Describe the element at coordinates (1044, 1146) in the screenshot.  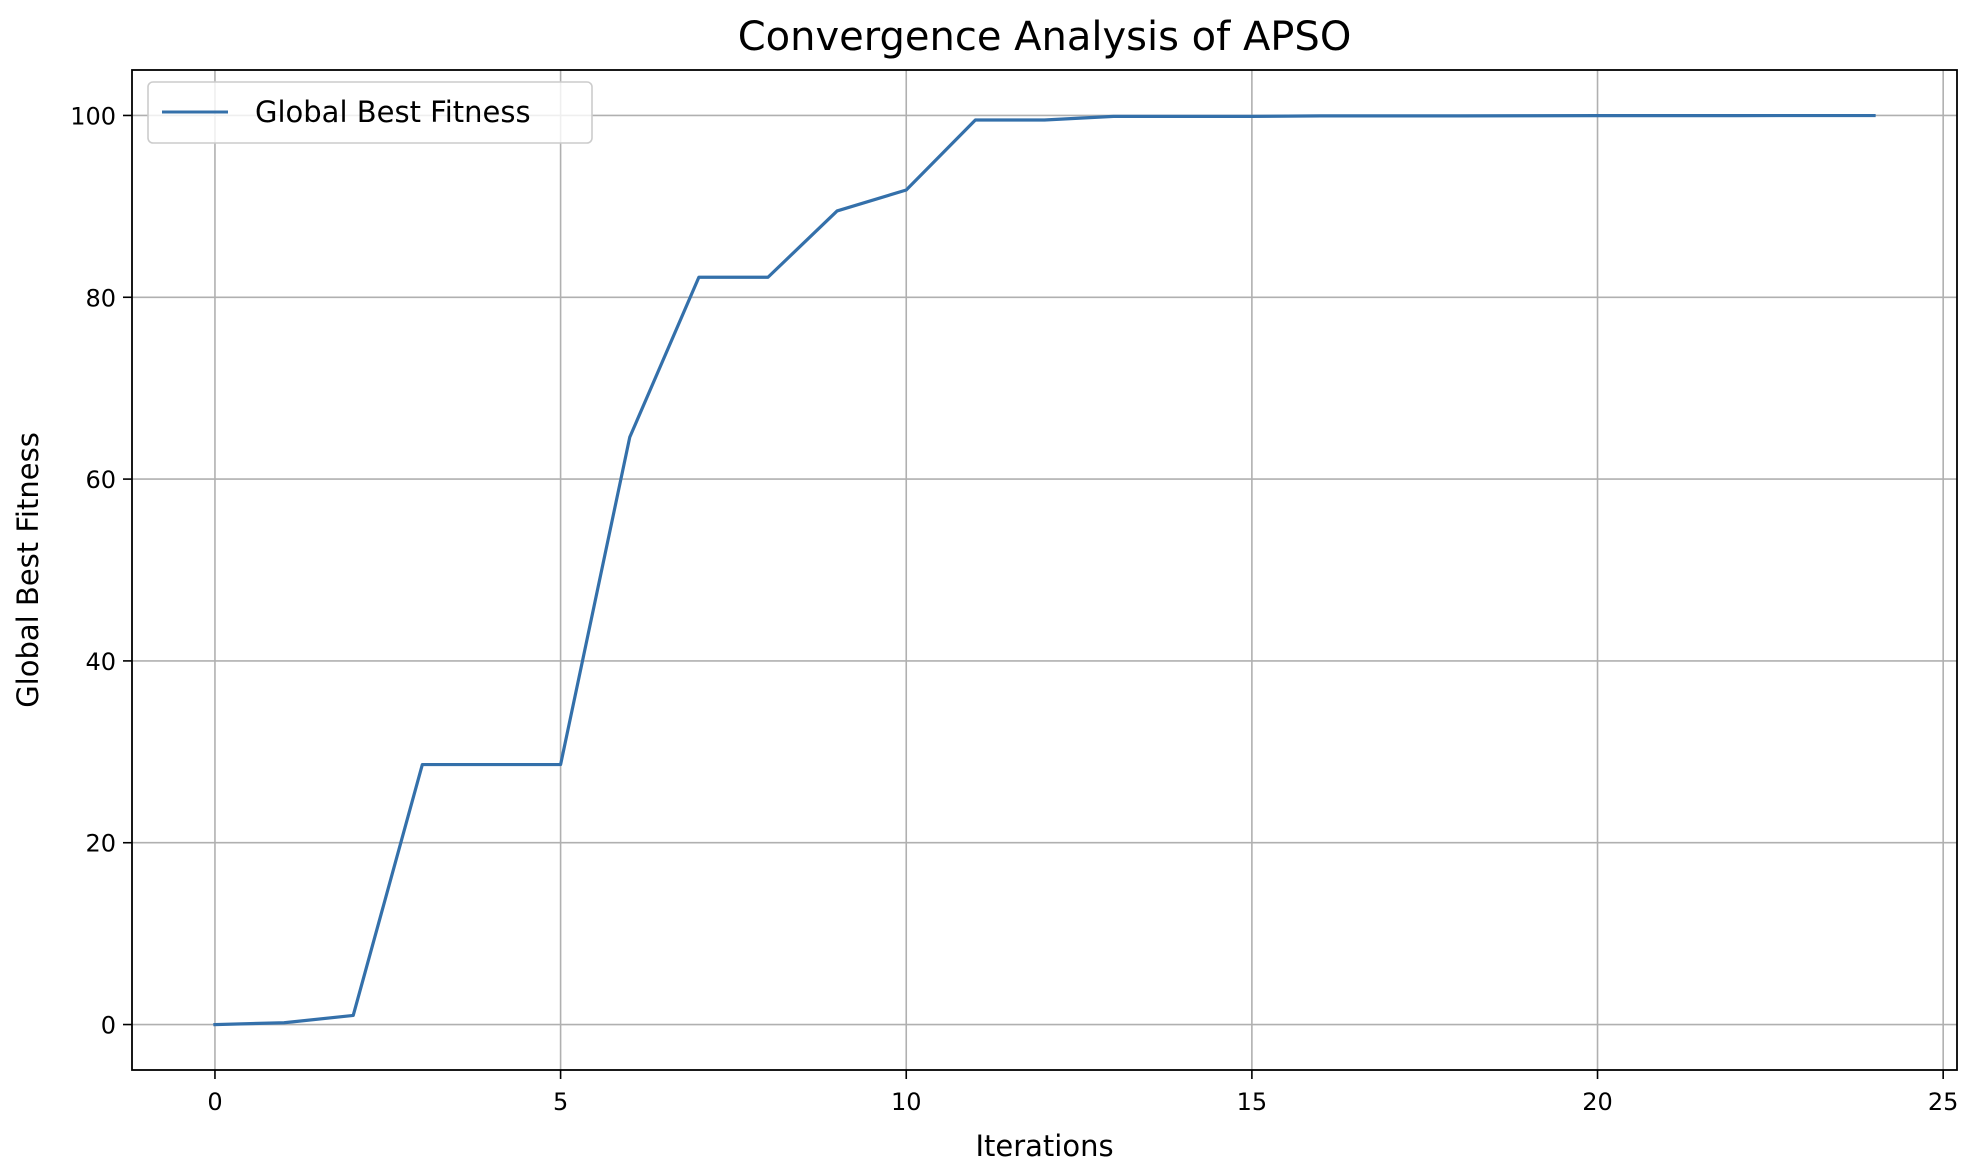
I see `x-axis-label: Iterations` at that location.